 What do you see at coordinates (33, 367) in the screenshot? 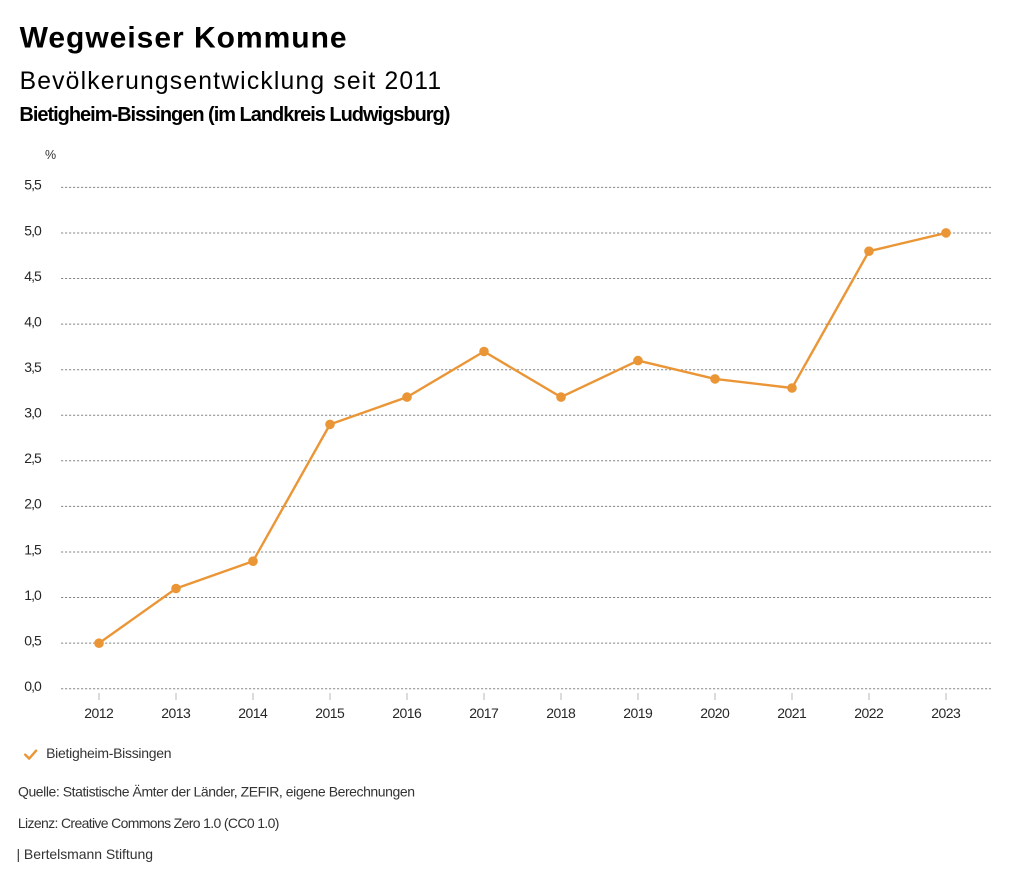
I see `svg-text: 3,5` at bounding box center [33, 367].